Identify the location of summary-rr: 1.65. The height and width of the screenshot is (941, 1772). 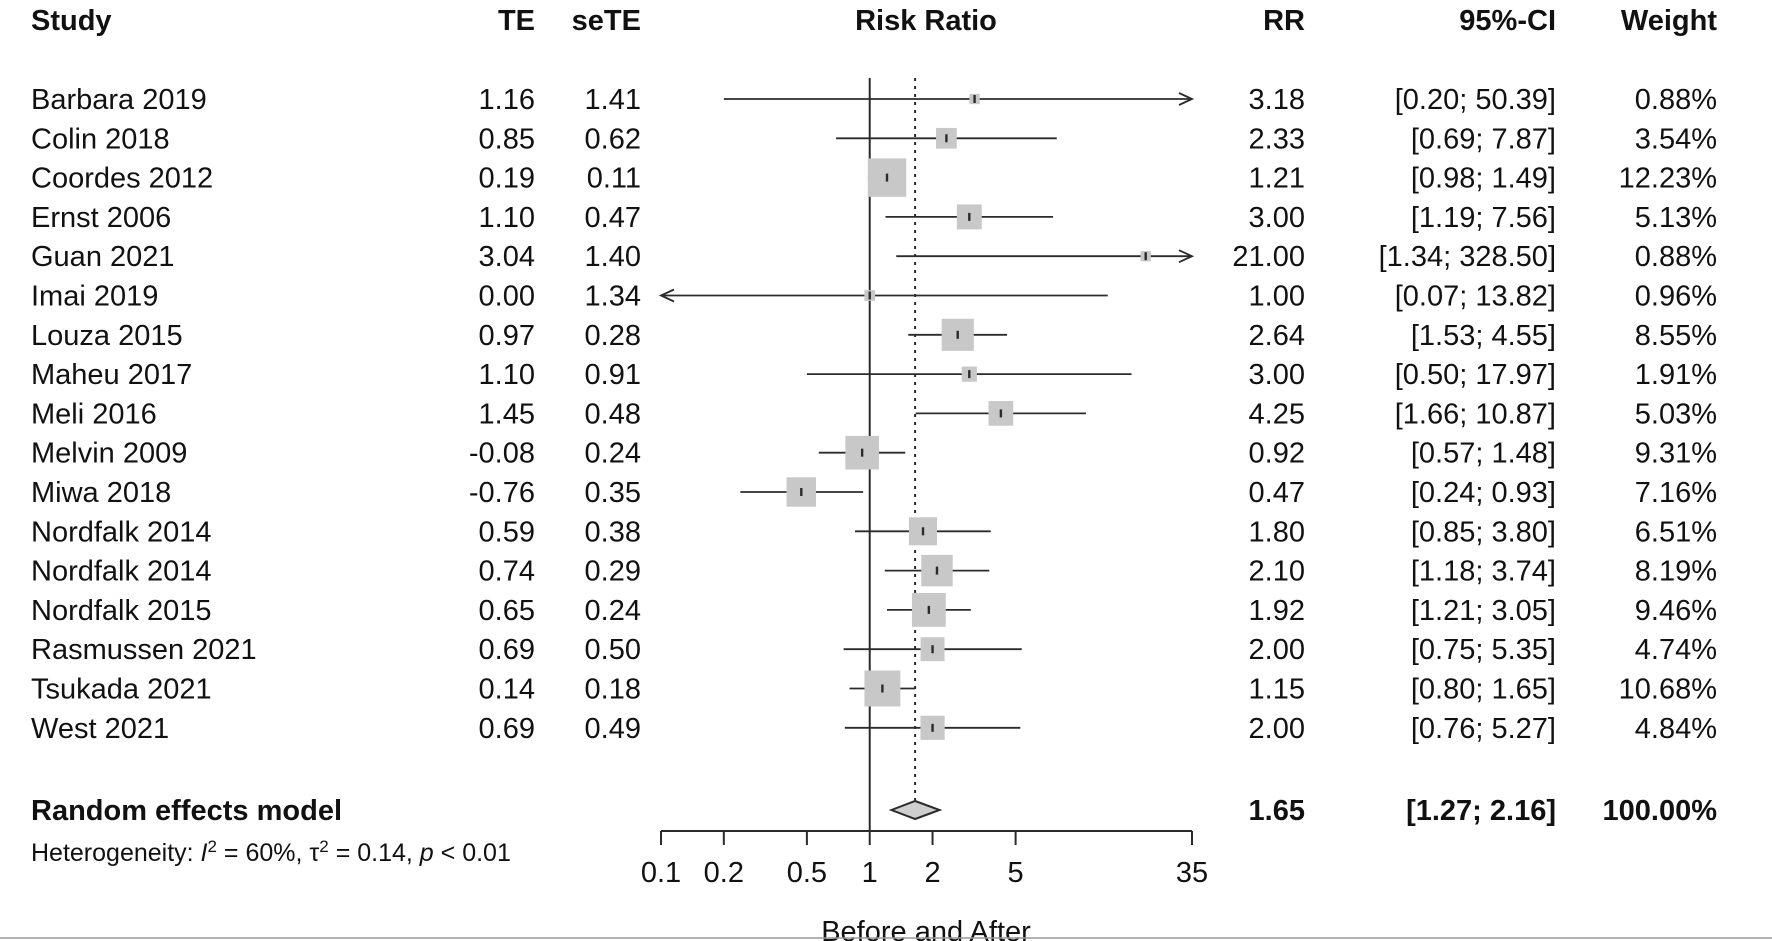
(1277, 811).